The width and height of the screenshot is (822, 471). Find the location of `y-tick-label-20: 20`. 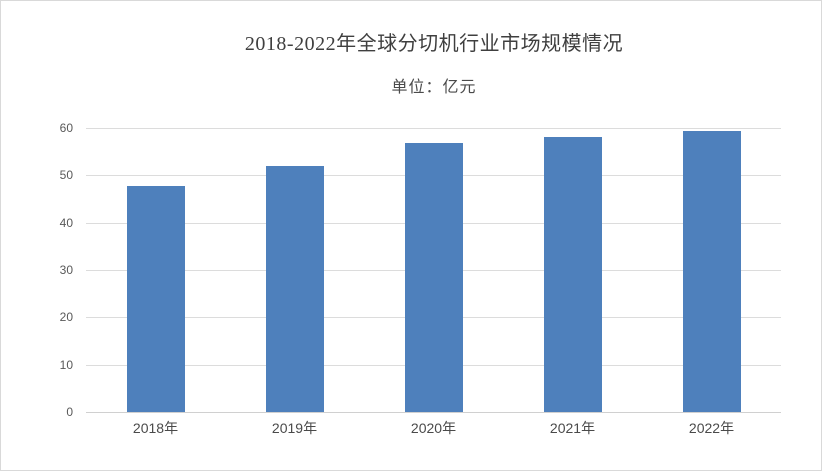

y-tick-label-20: 20 is located at coordinates (66, 317).